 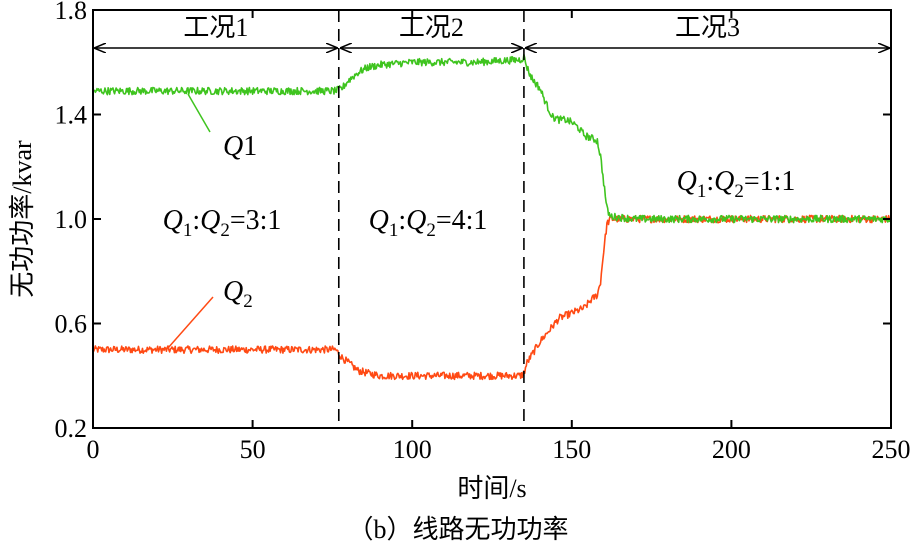 What do you see at coordinates (736, 184) in the screenshot?
I see `ratio-annotation: Q1:Q2=1:1` at bounding box center [736, 184].